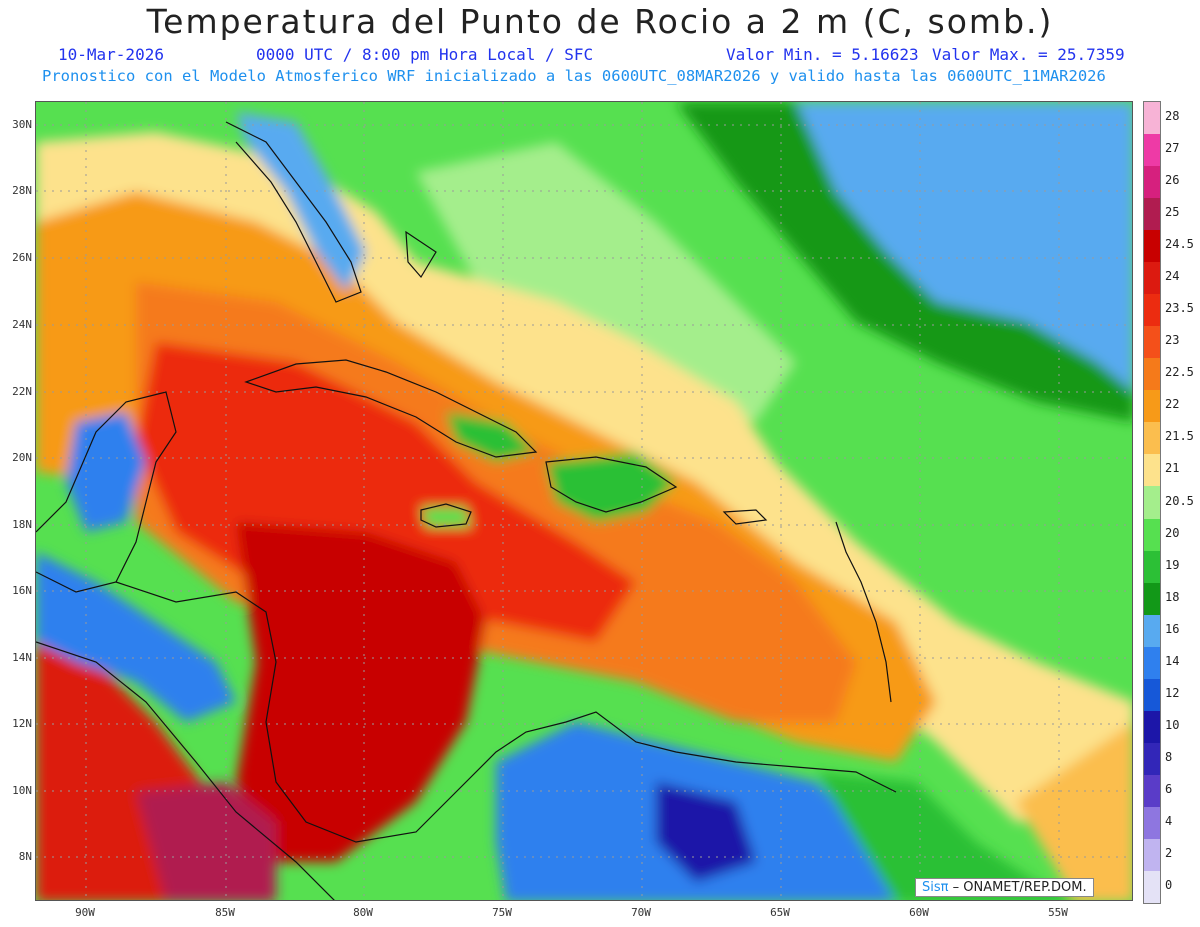 Image resolution: width=1200 pixels, height=927 pixels. I want to click on legend-label-17: 14, so click(1172, 660).